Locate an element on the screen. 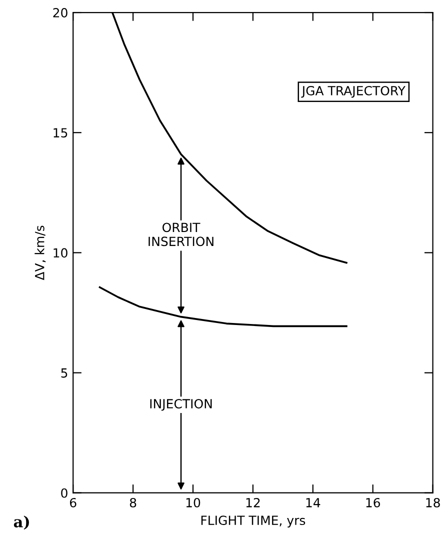  annotation: JGA TRAJECTORY is located at coordinates (353, 92).